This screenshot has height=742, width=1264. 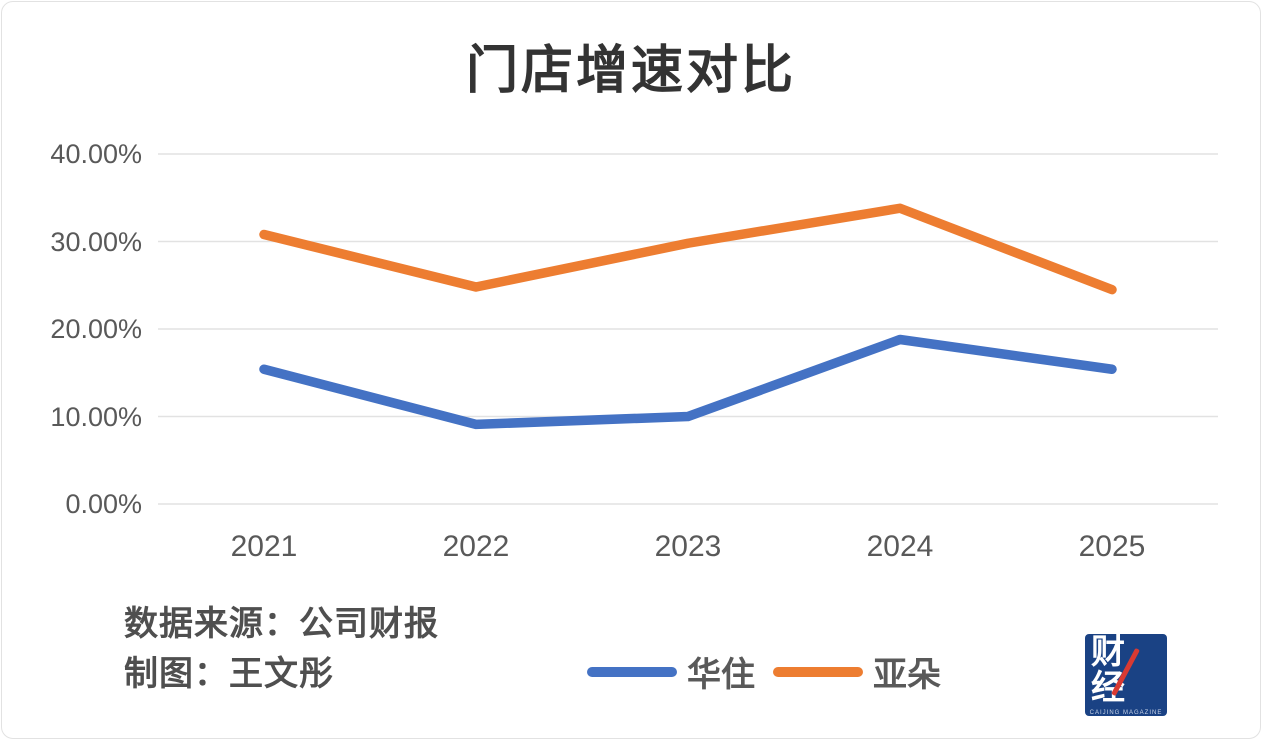 I want to click on credit-text: 制图：王文彤, so click(x=229, y=674).